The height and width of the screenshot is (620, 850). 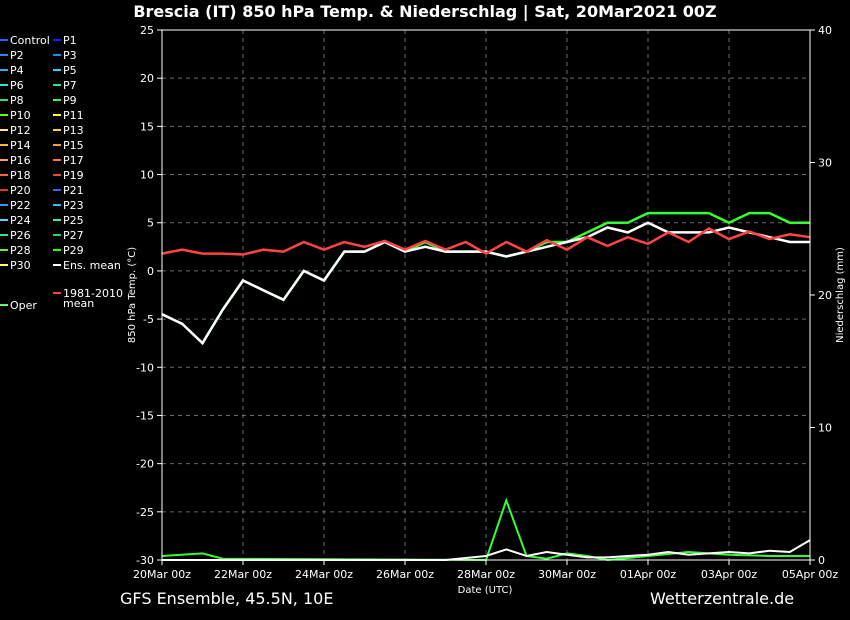 What do you see at coordinates (825, 295) in the screenshot?
I see `y2-tick-label: 20` at bounding box center [825, 295].